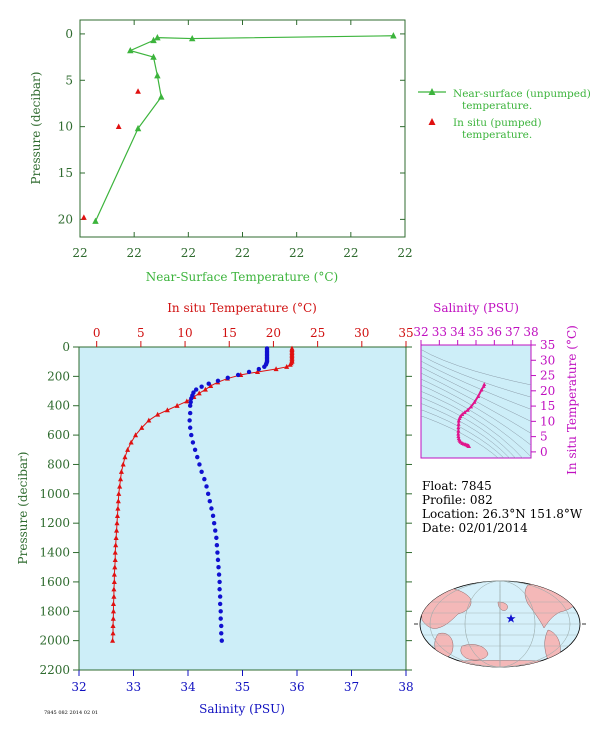 The width and height of the screenshot is (601, 732). I want to click on profile-pressure-tick-label: 800, so click(58, 464).